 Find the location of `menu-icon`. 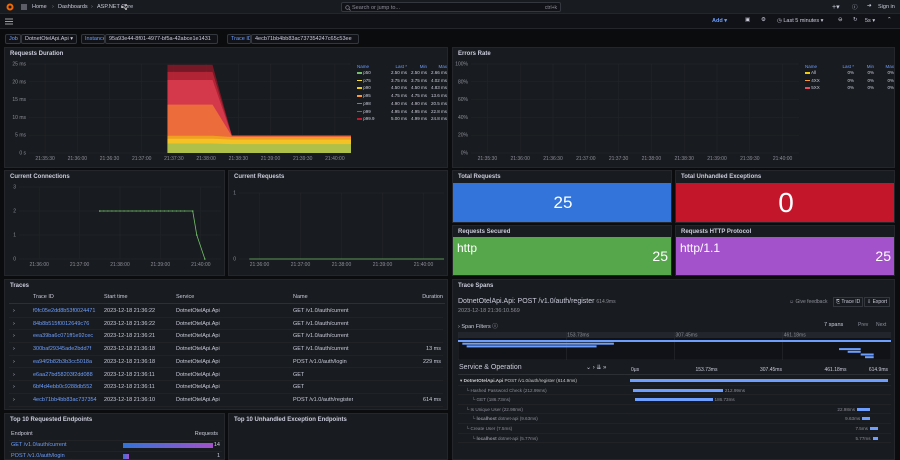

menu-icon is located at coordinates (24, 8).